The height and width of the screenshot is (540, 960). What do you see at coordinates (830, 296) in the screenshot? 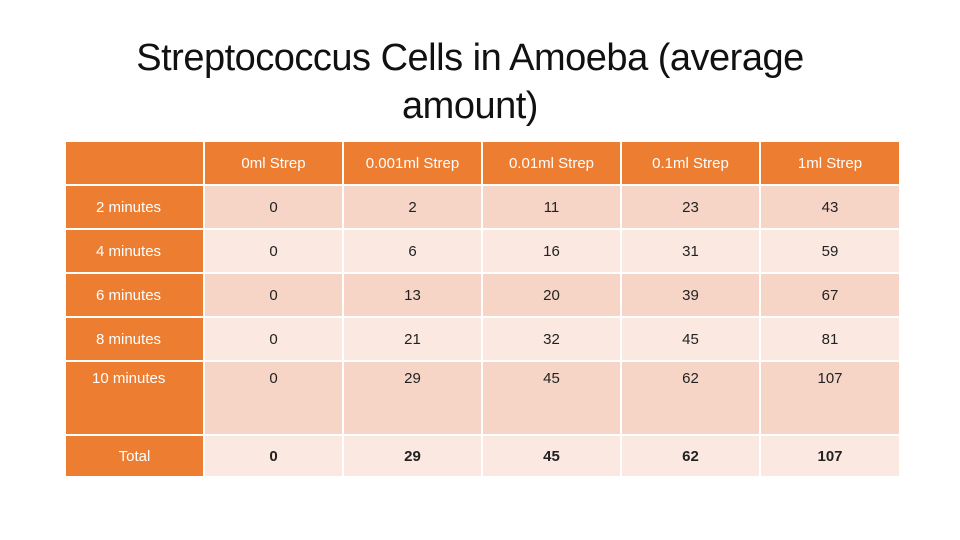
I see `table-cell: 67` at bounding box center [830, 296].